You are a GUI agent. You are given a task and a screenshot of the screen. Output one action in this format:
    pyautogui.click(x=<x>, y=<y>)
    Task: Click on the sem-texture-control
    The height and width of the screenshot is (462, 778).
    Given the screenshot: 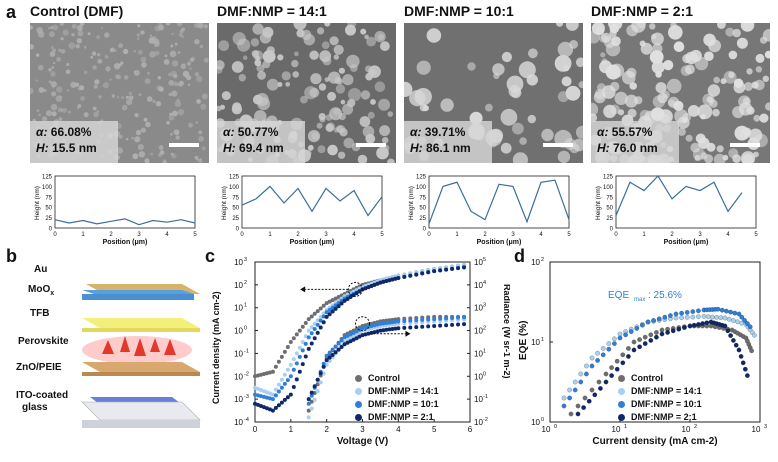 What is the action you would take?
    pyautogui.click(x=119, y=93)
    